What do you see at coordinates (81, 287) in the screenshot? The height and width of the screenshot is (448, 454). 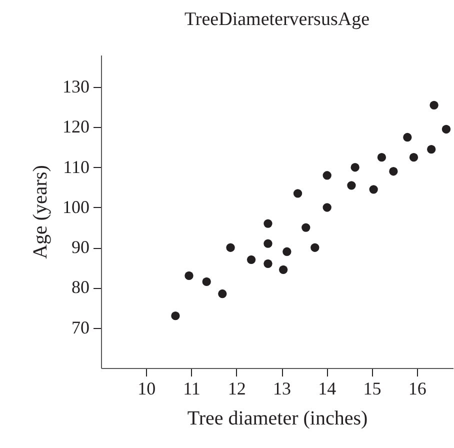 I see `y-tick-label: 80` at bounding box center [81, 287].